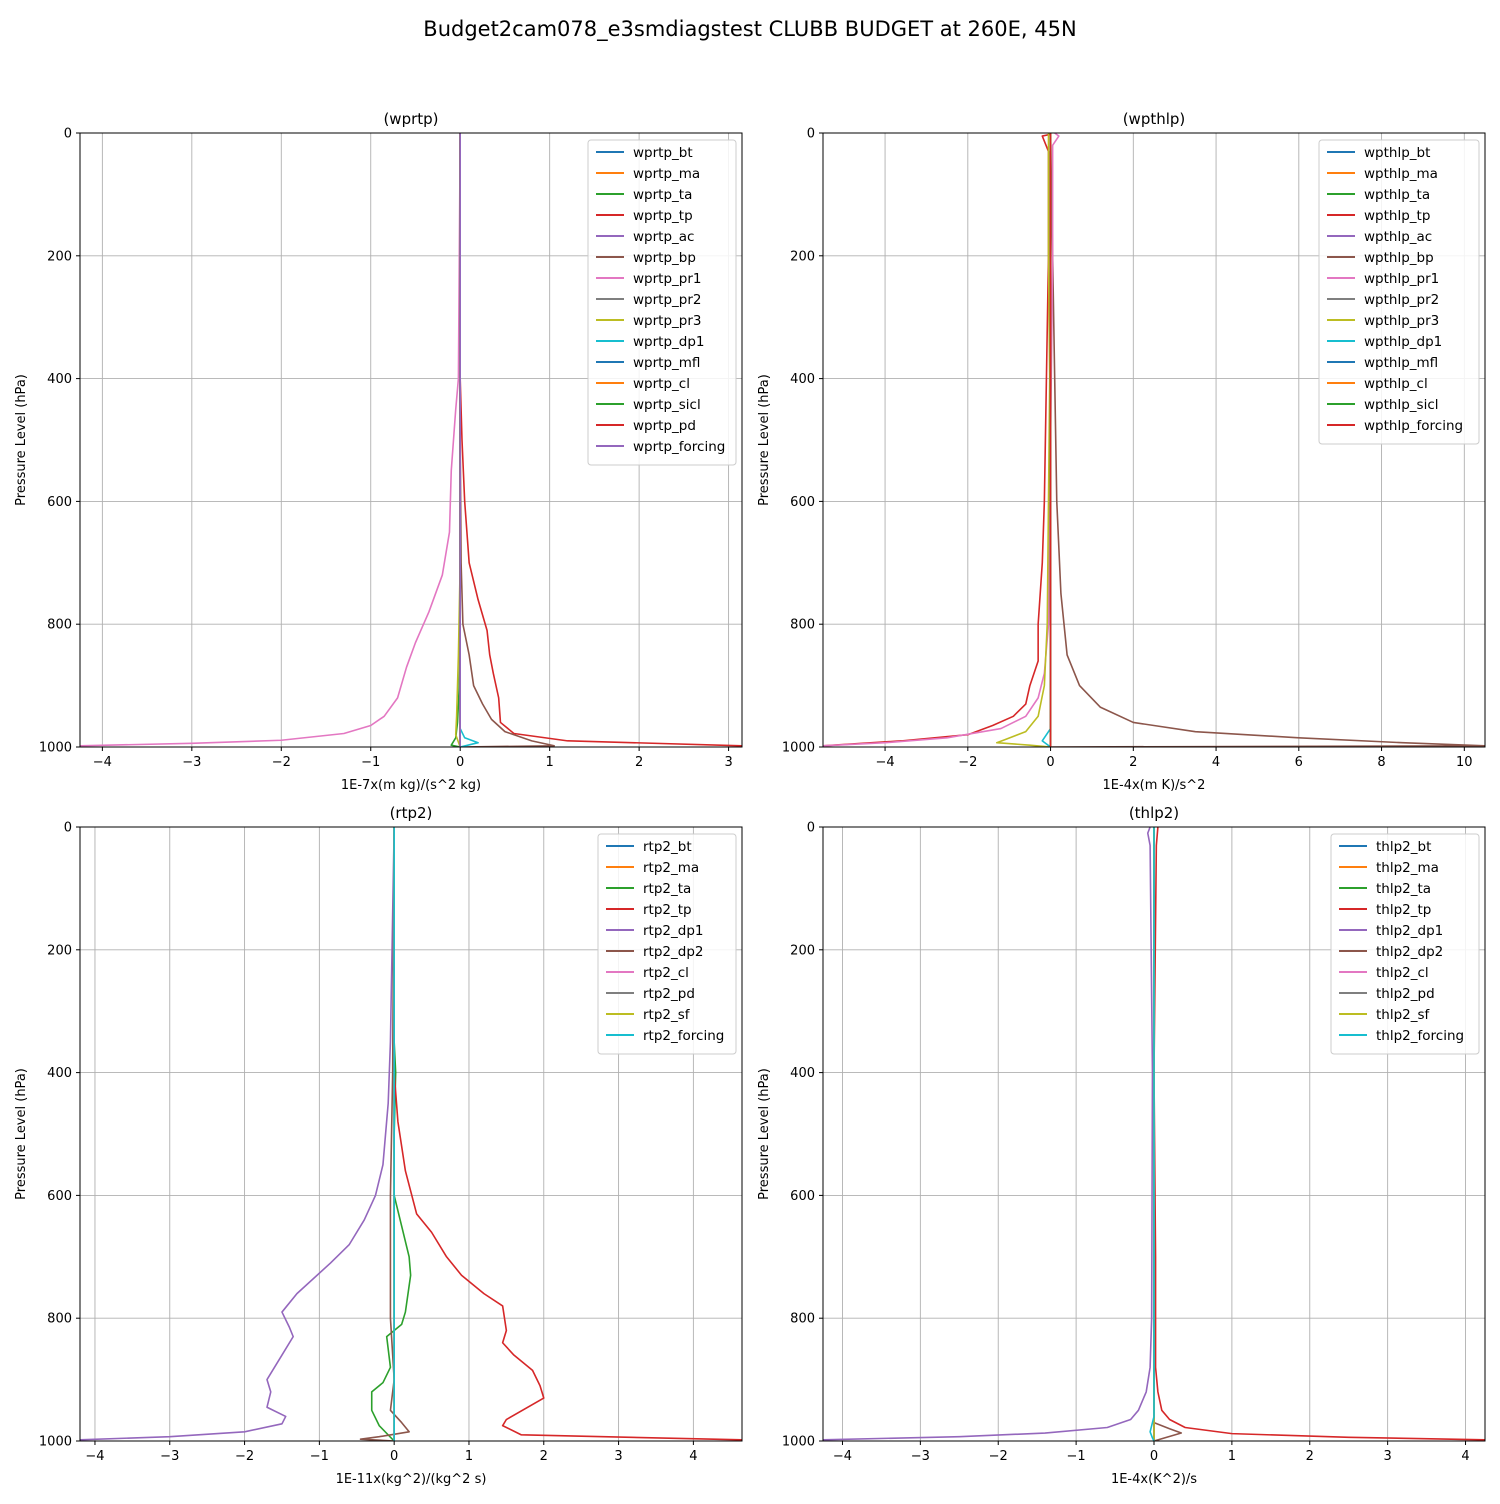 This screenshot has width=1500, height=1504. I want to click on legend-entry: rtp2_ta, so click(667, 889).